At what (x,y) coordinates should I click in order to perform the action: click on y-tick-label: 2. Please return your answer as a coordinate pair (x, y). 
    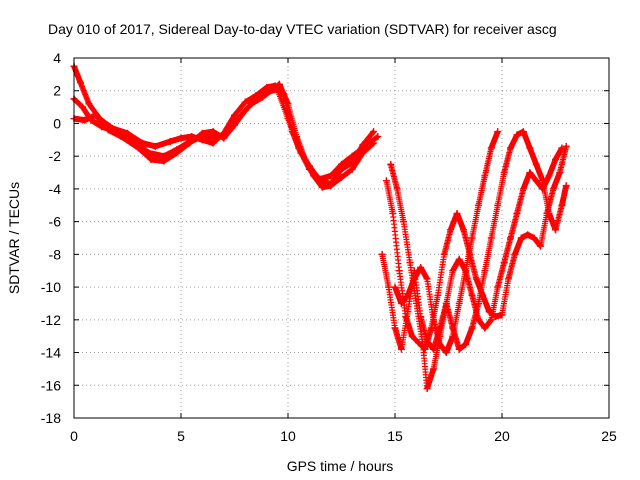
    Looking at the image, I should click on (57, 91).